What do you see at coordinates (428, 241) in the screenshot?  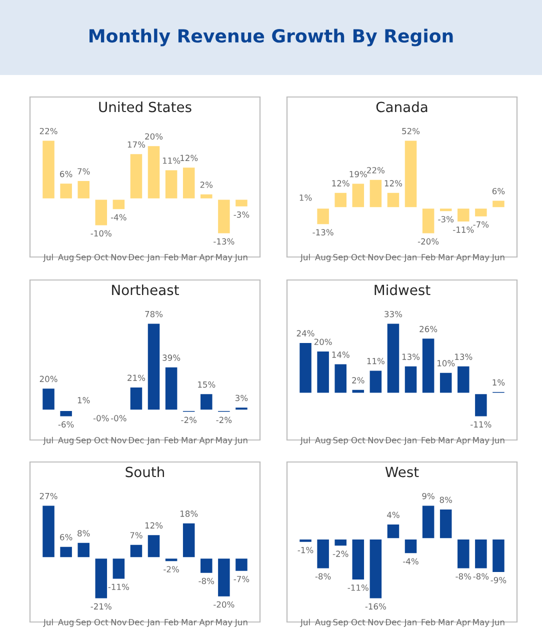 I see `data-label: -20%` at bounding box center [428, 241].